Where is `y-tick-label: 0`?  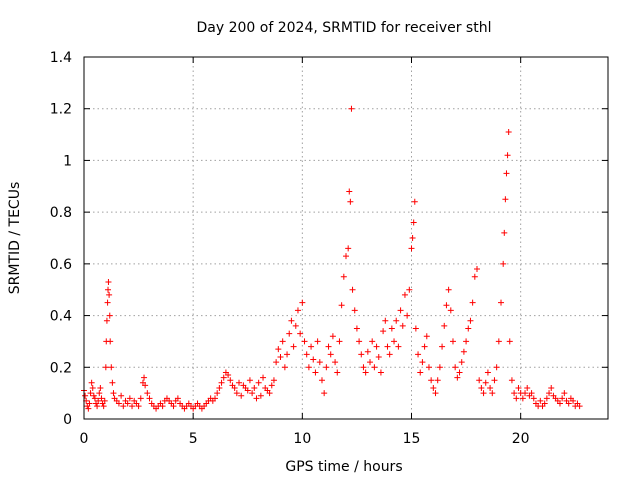
y-tick-label: 0 is located at coordinates (67, 420).